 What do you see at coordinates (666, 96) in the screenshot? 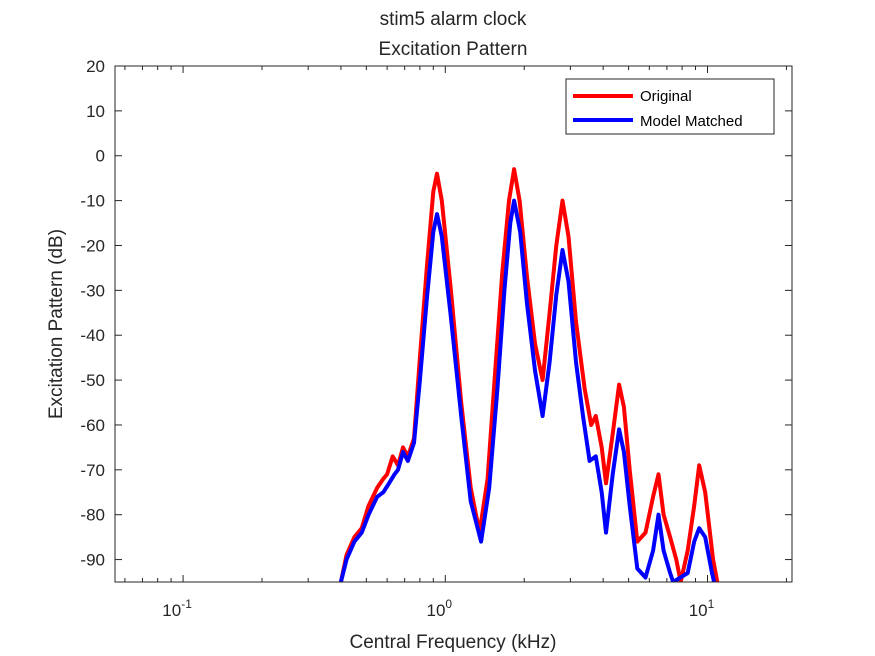
I see `legend-label-original: Original` at bounding box center [666, 96].